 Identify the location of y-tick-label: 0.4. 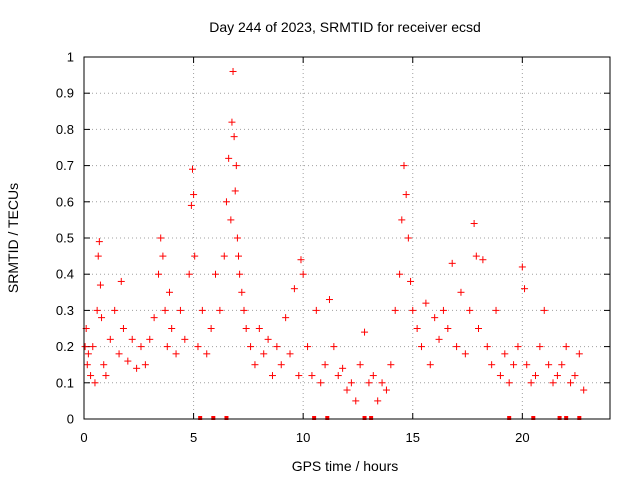
(65, 274).